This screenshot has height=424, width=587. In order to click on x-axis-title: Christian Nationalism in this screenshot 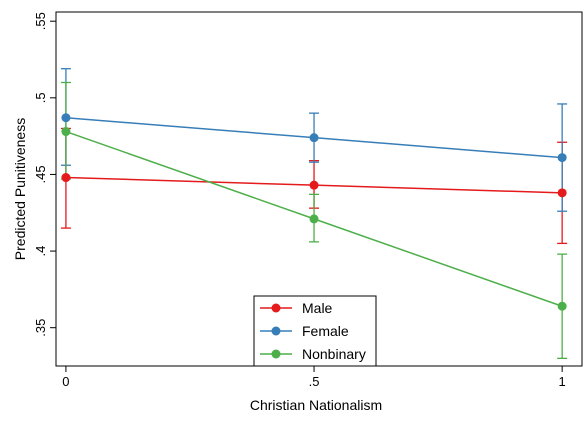, I will do `click(316, 405)`.